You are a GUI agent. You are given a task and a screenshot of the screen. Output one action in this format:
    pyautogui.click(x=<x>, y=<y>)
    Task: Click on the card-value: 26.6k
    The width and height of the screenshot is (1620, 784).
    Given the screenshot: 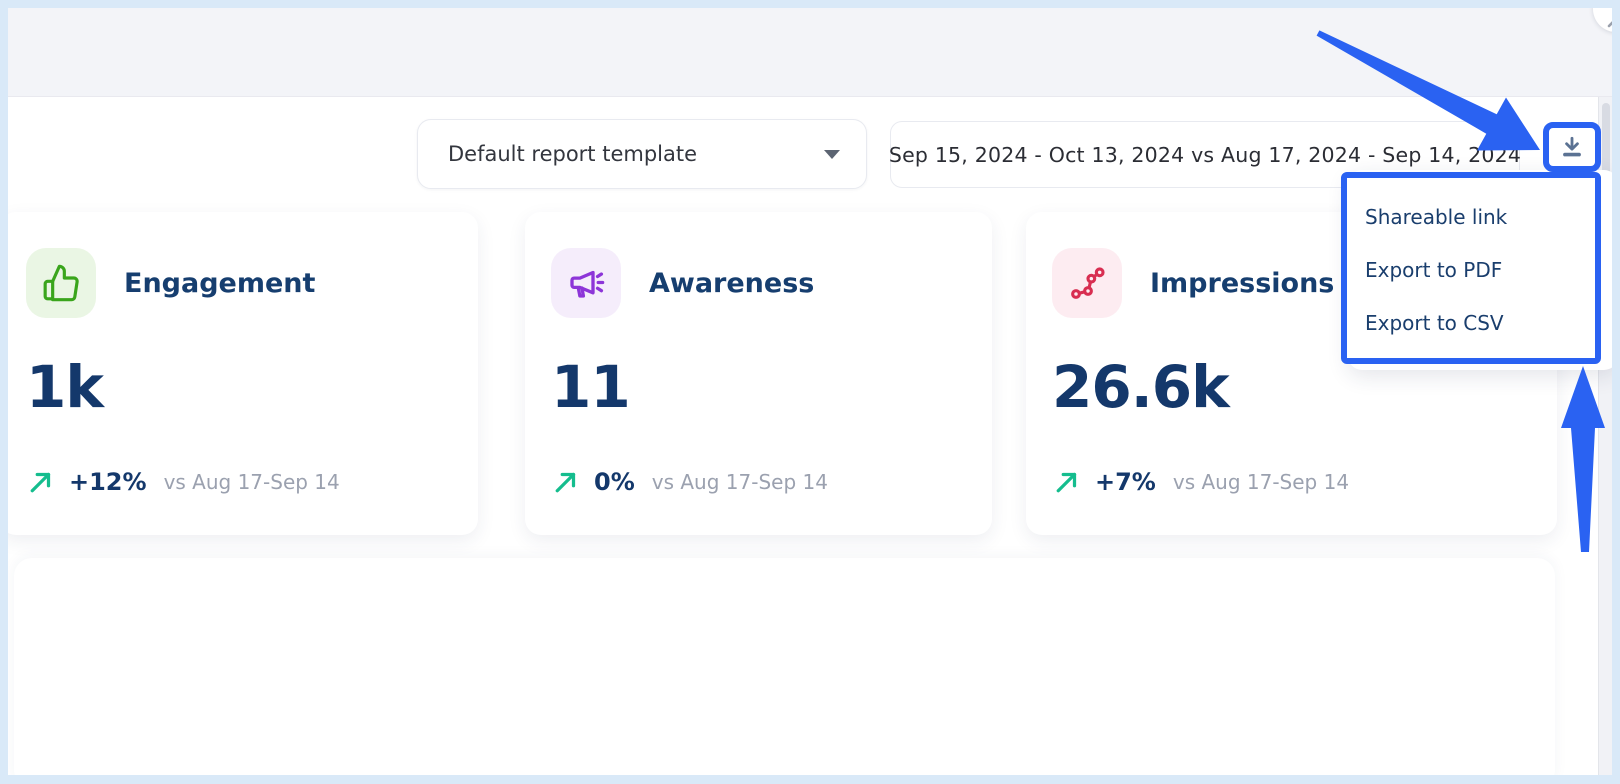 What is the action you would take?
    pyautogui.click(x=1141, y=387)
    